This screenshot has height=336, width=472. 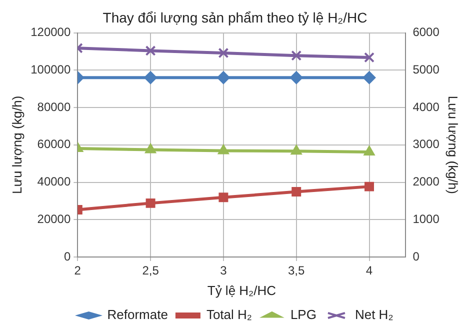 I want to click on chart-title: Thay đổi lượng sản phẩm theo tỷ lệ H₂/HC, so click(x=235, y=17).